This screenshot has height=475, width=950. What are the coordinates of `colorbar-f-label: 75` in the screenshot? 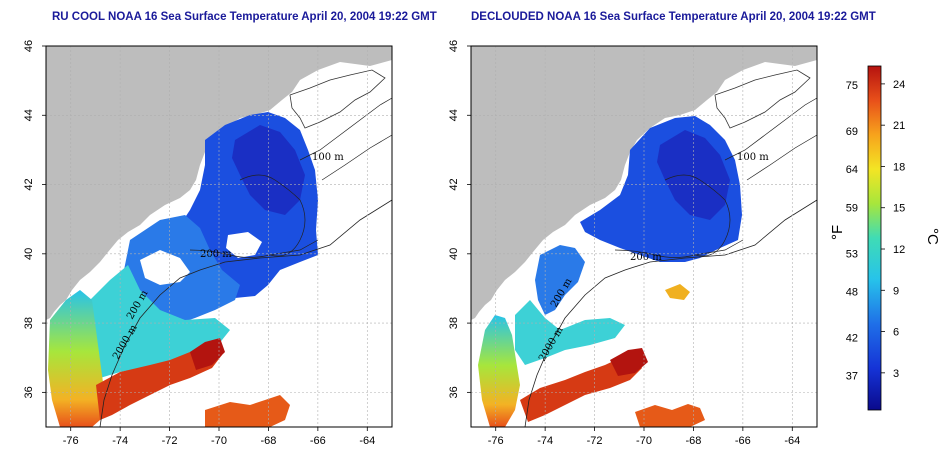 It's located at (852, 86).